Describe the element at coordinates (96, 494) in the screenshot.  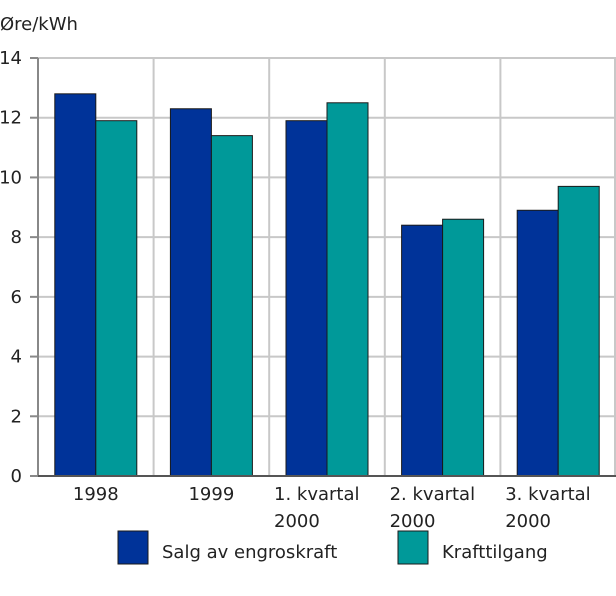
I see `x-category-label: 1998` at that location.